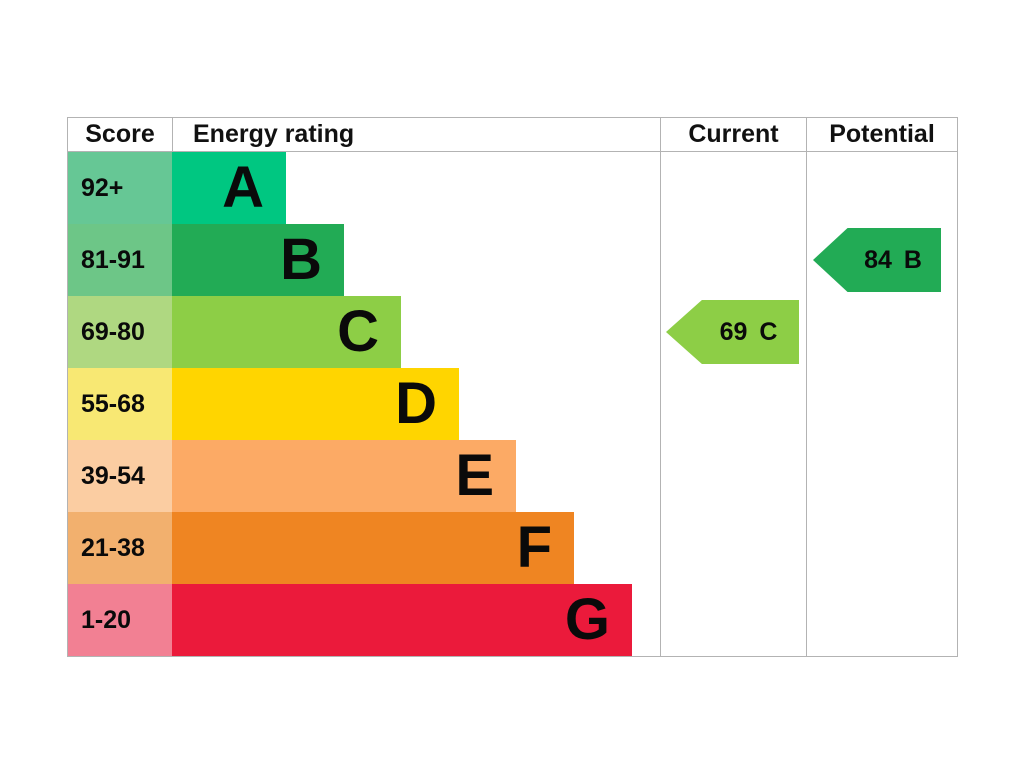 Image resolution: width=1024 pixels, height=768 pixels. What do you see at coordinates (587, 619) in the screenshot?
I see `band-letter-g: G` at bounding box center [587, 619].